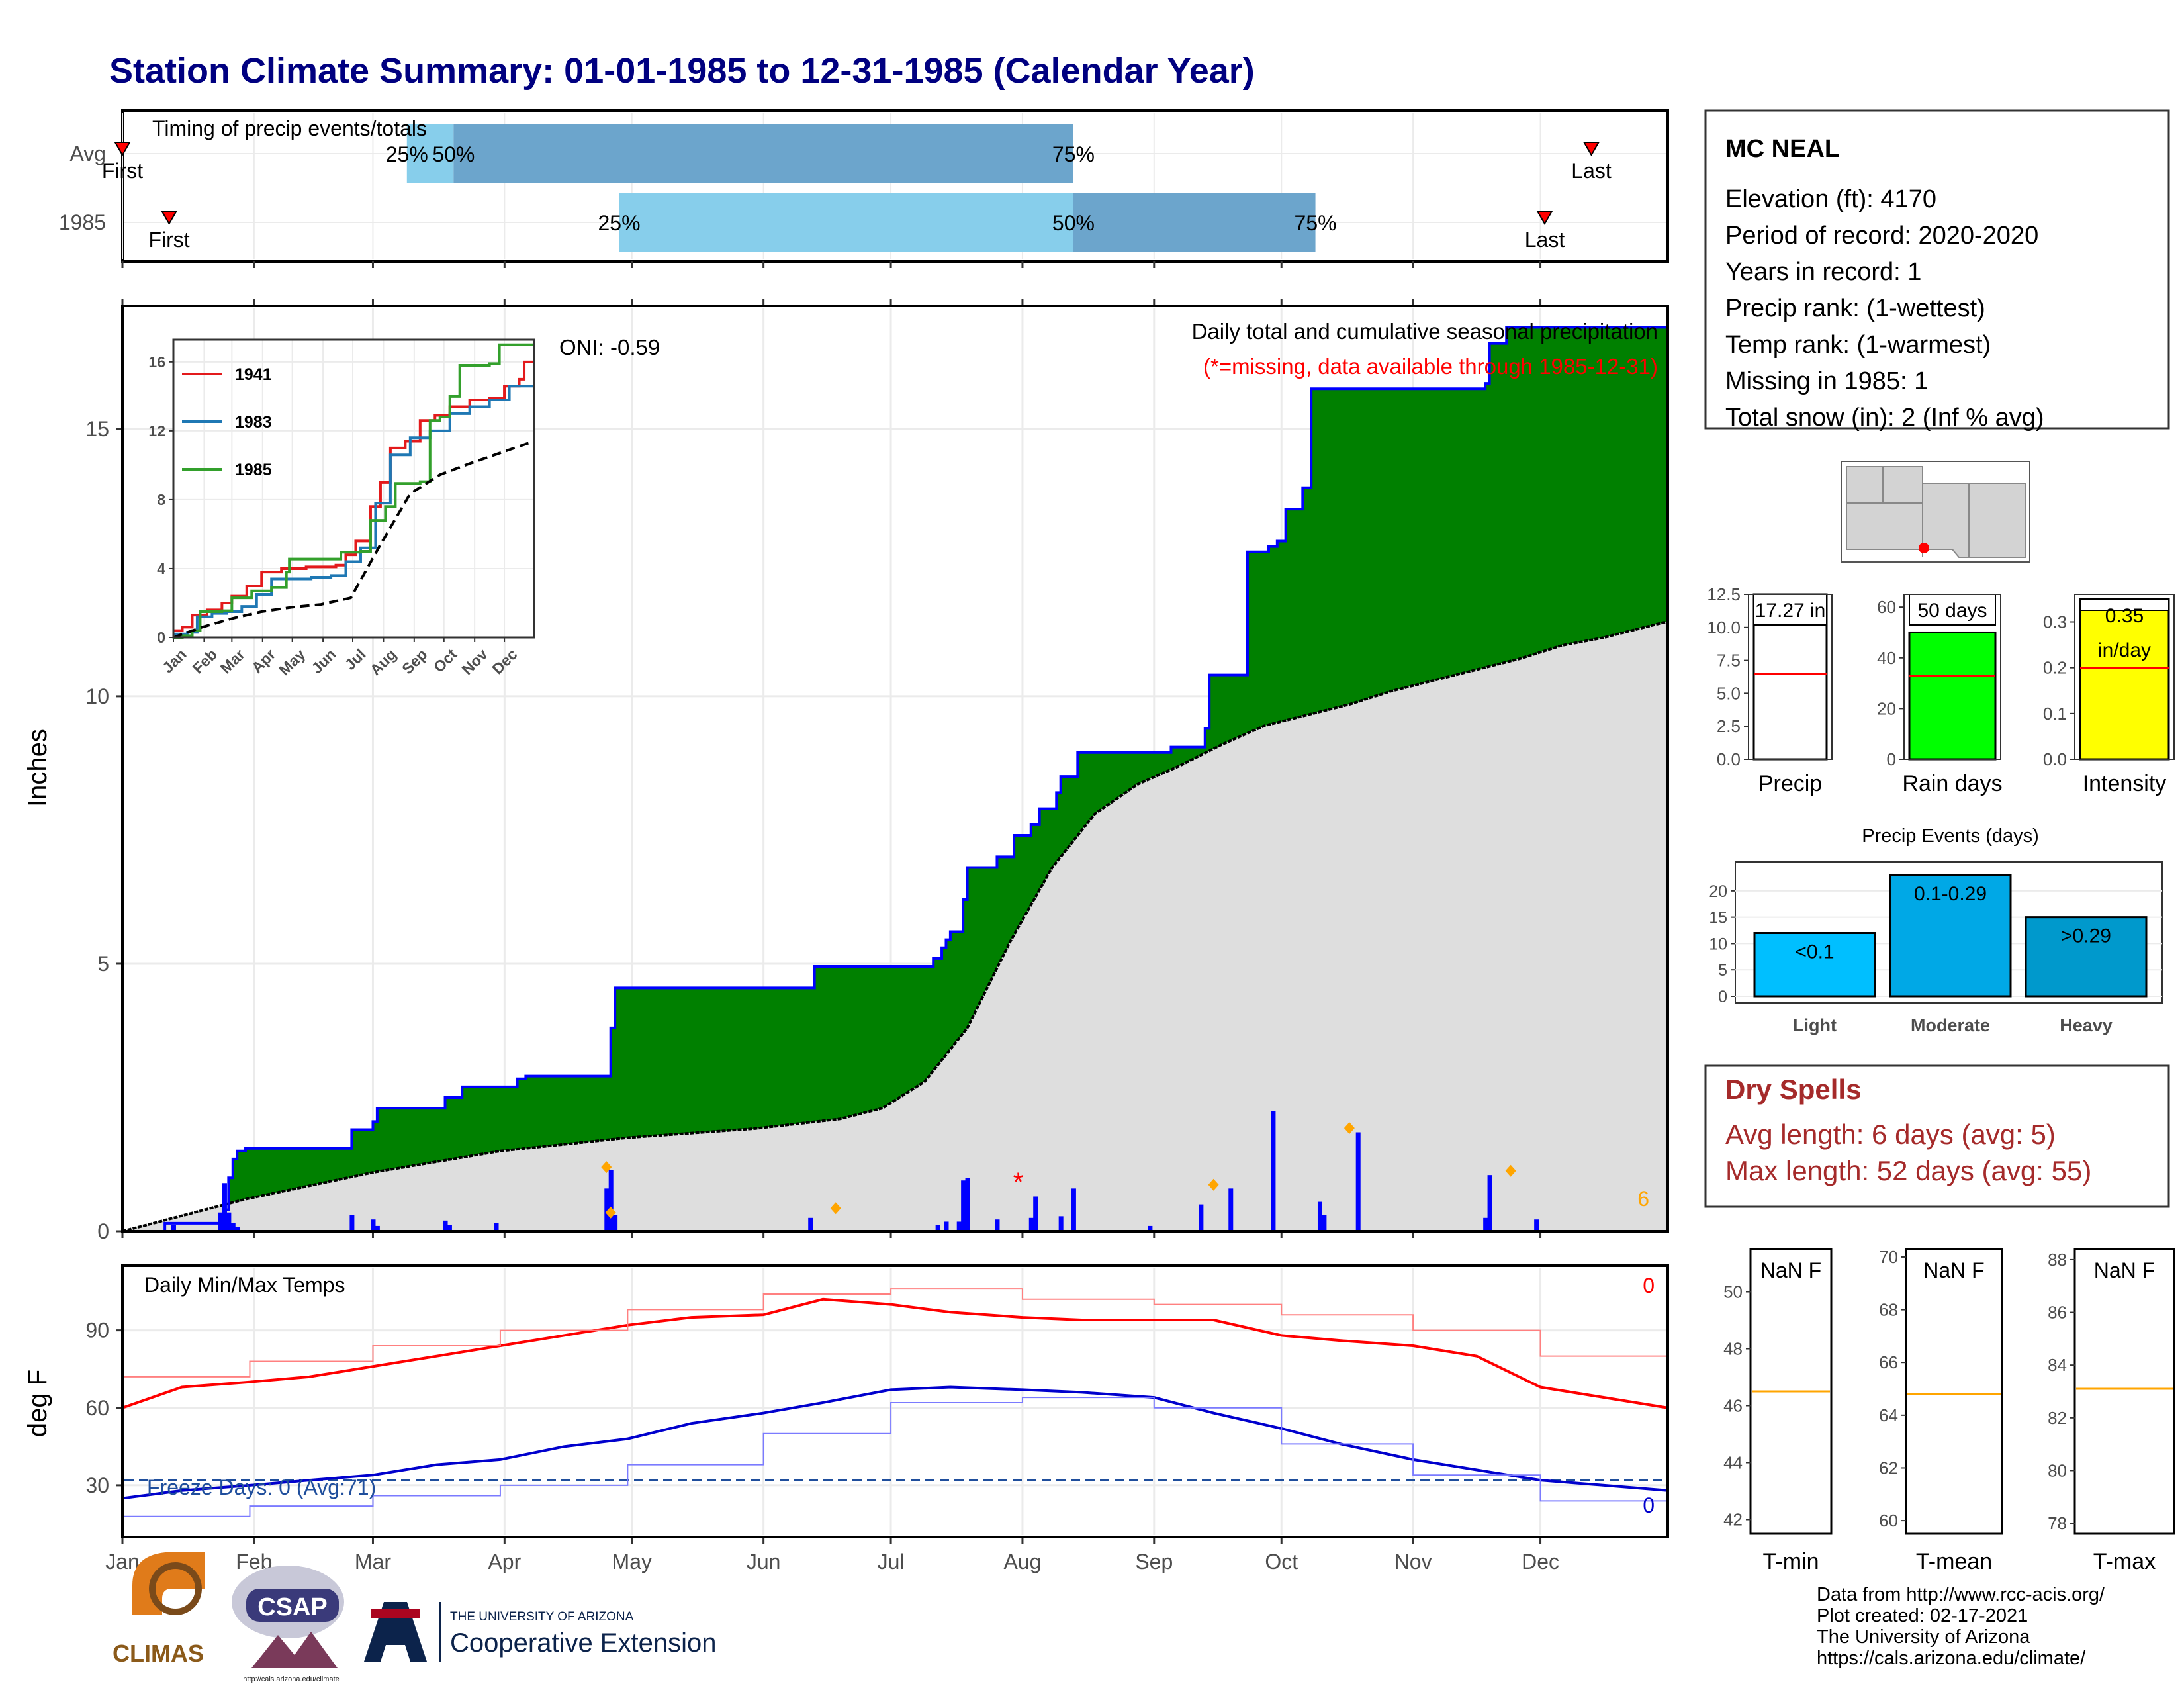 The image size is (2184, 1688). Describe the element at coordinates (289, 128) in the screenshot. I see `timing-label: Timing of precip events/totals` at that location.